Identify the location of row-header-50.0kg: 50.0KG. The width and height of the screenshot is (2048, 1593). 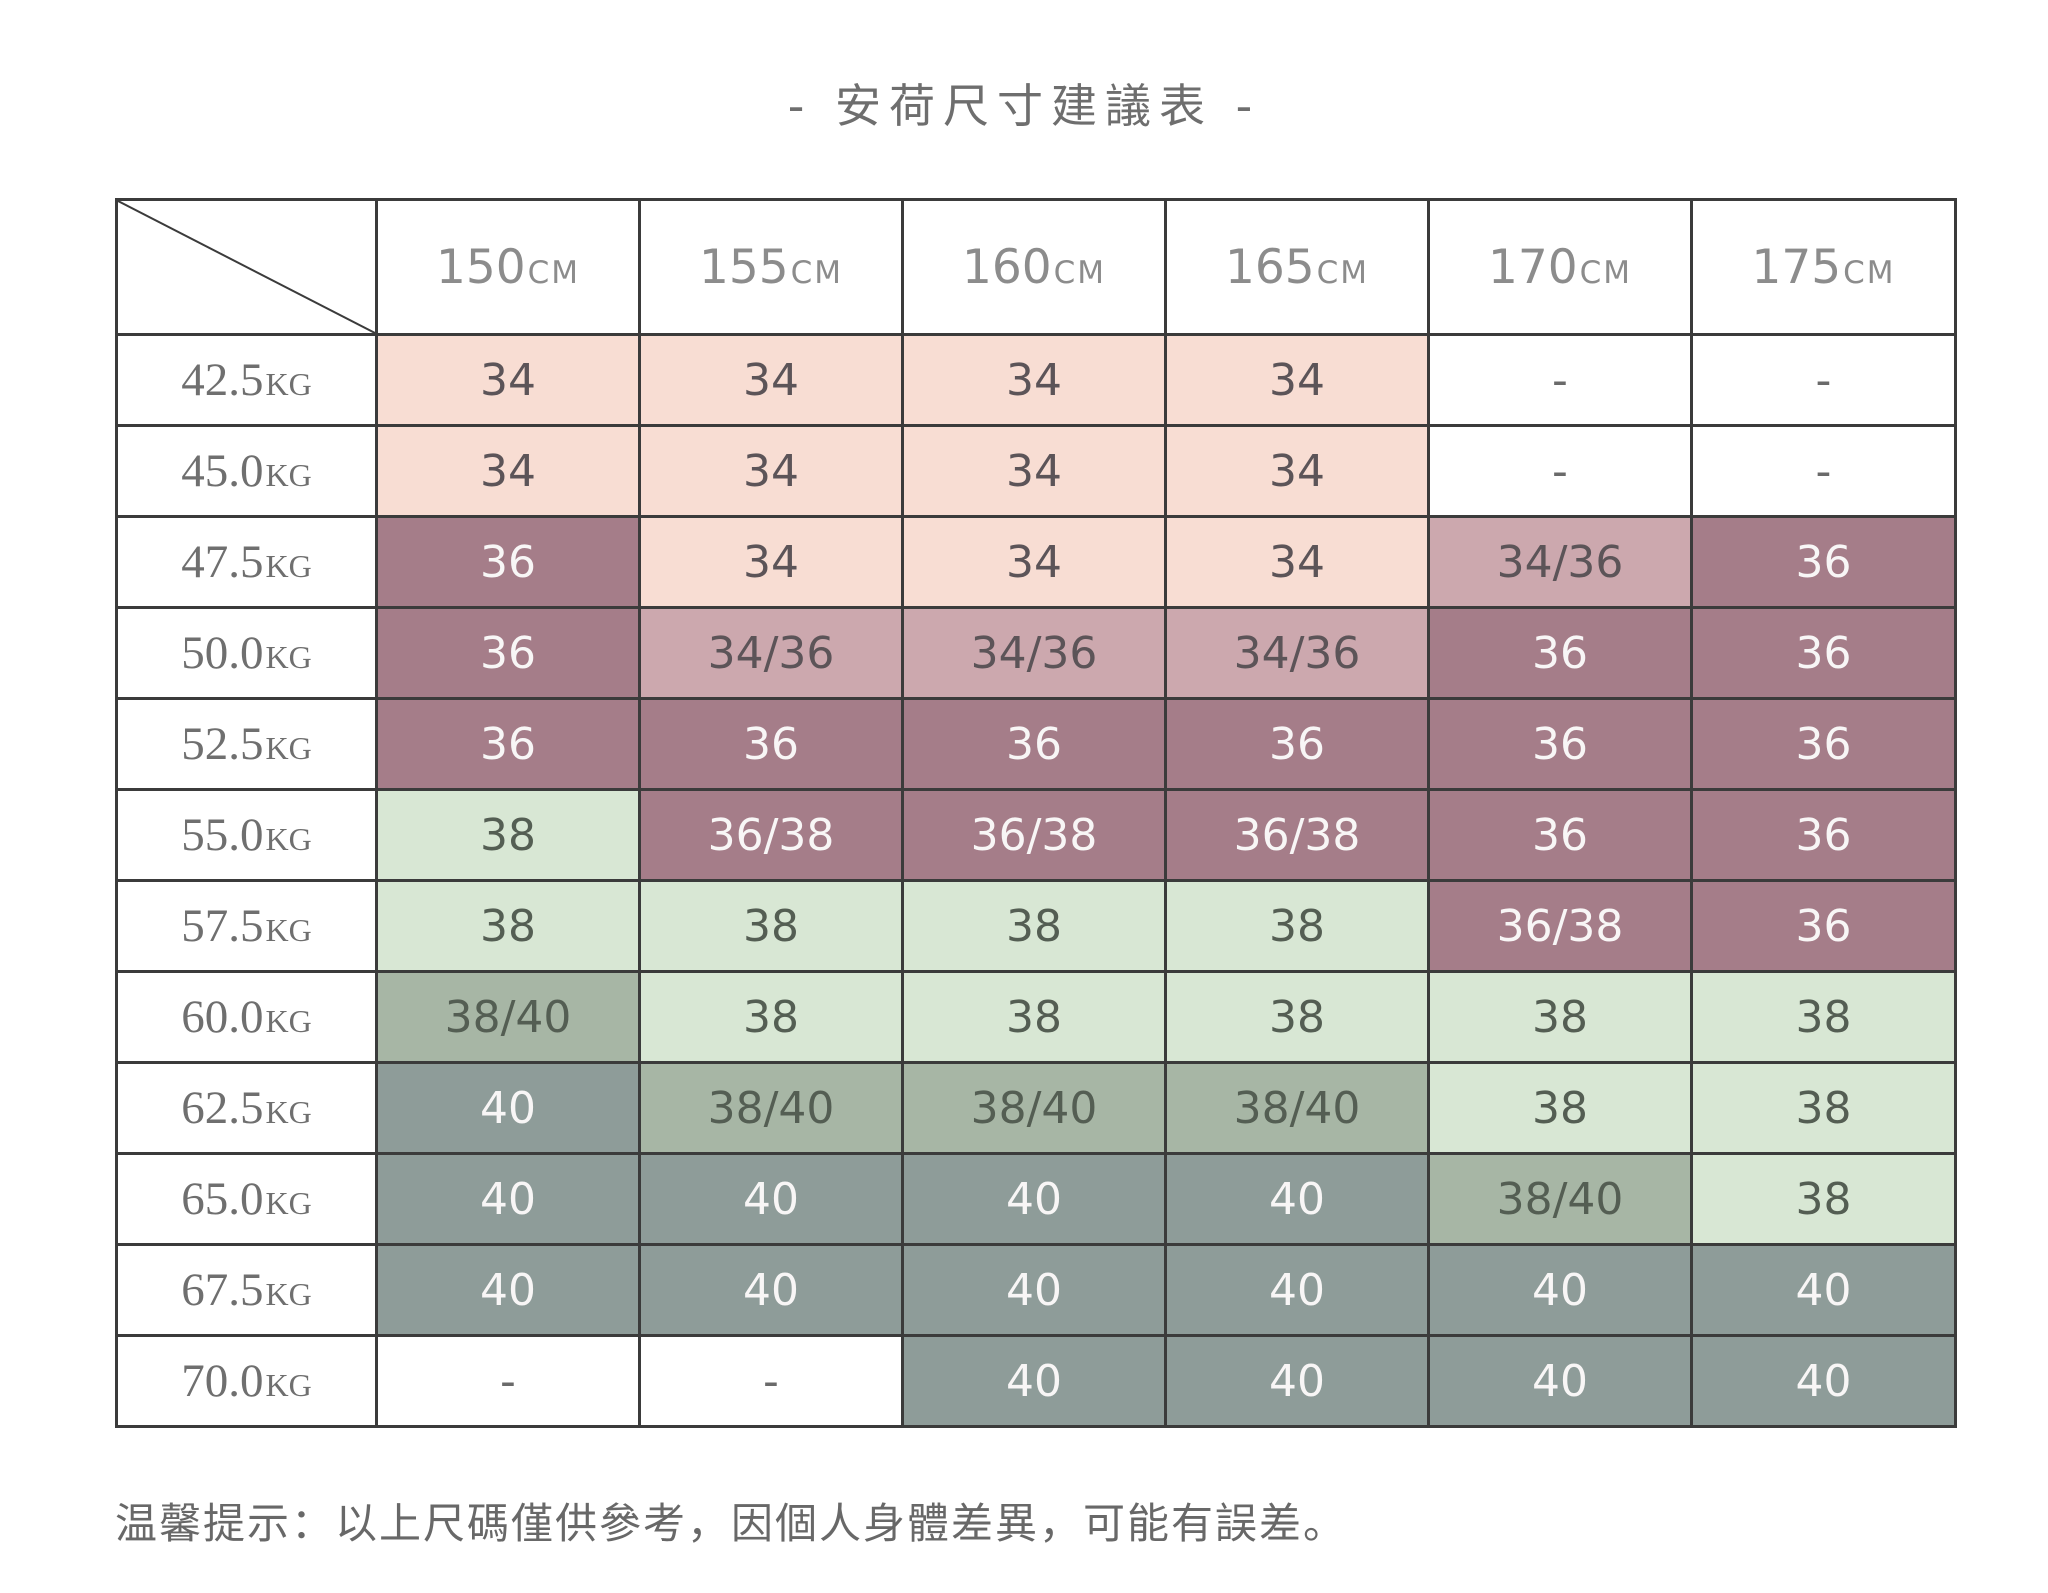
(246, 653).